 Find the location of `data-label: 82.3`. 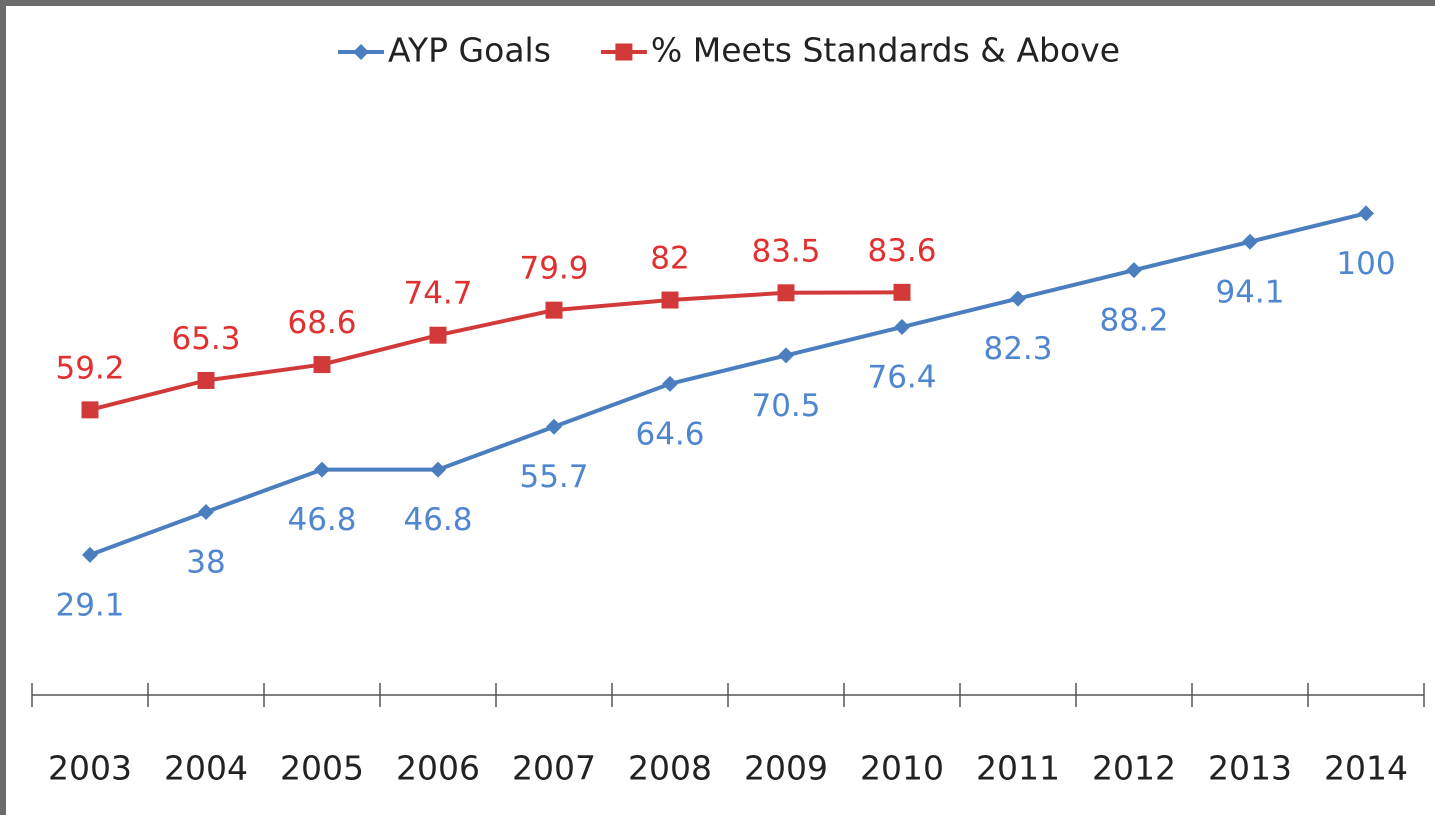

data-label: 82.3 is located at coordinates (1017, 349).